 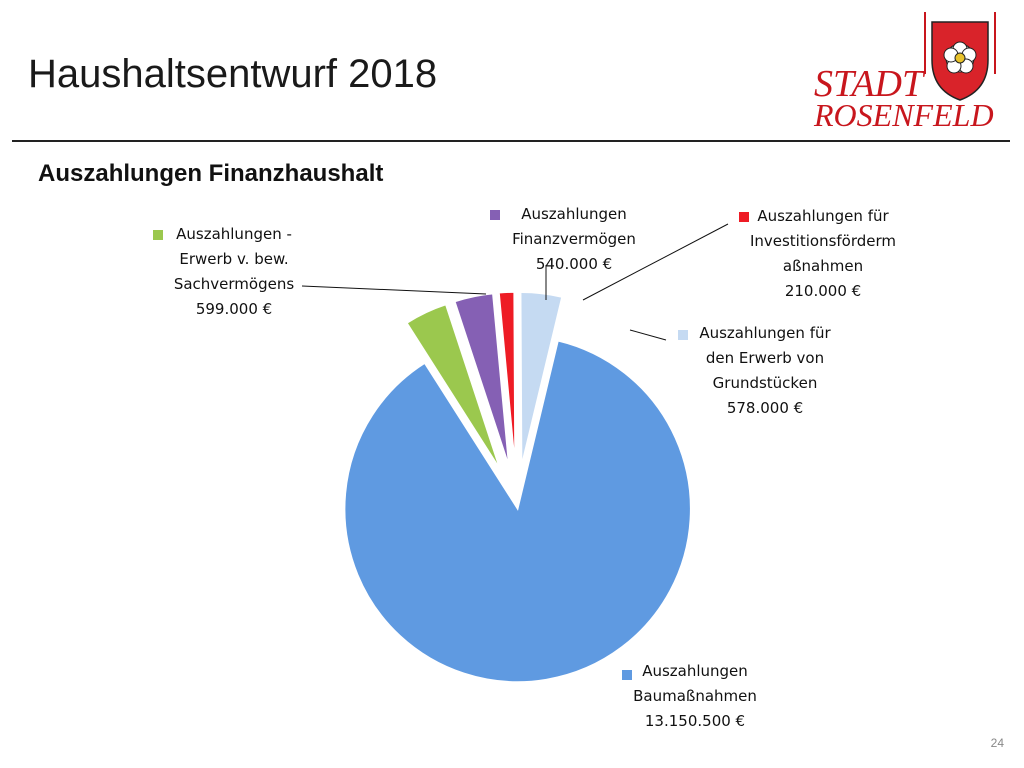 What do you see at coordinates (507, 378) in the screenshot?
I see `slice-investitionsfoerderung` at bounding box center [507, 378].